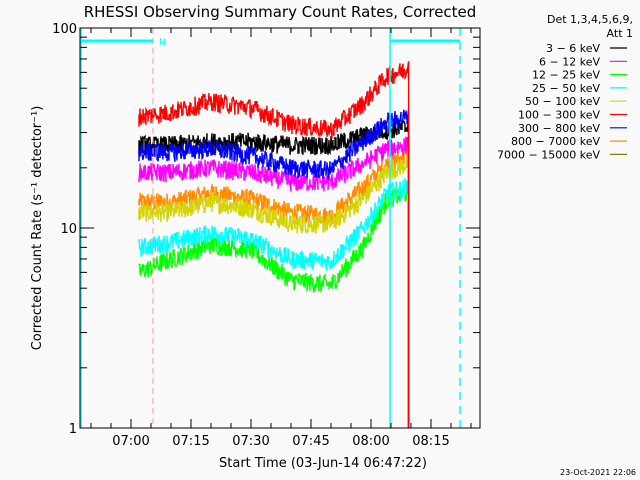  What do you see at coordinates (190, 441) in the screenshot?
I see `x-tick-label: 07:15` at bounding box center [190, 441].